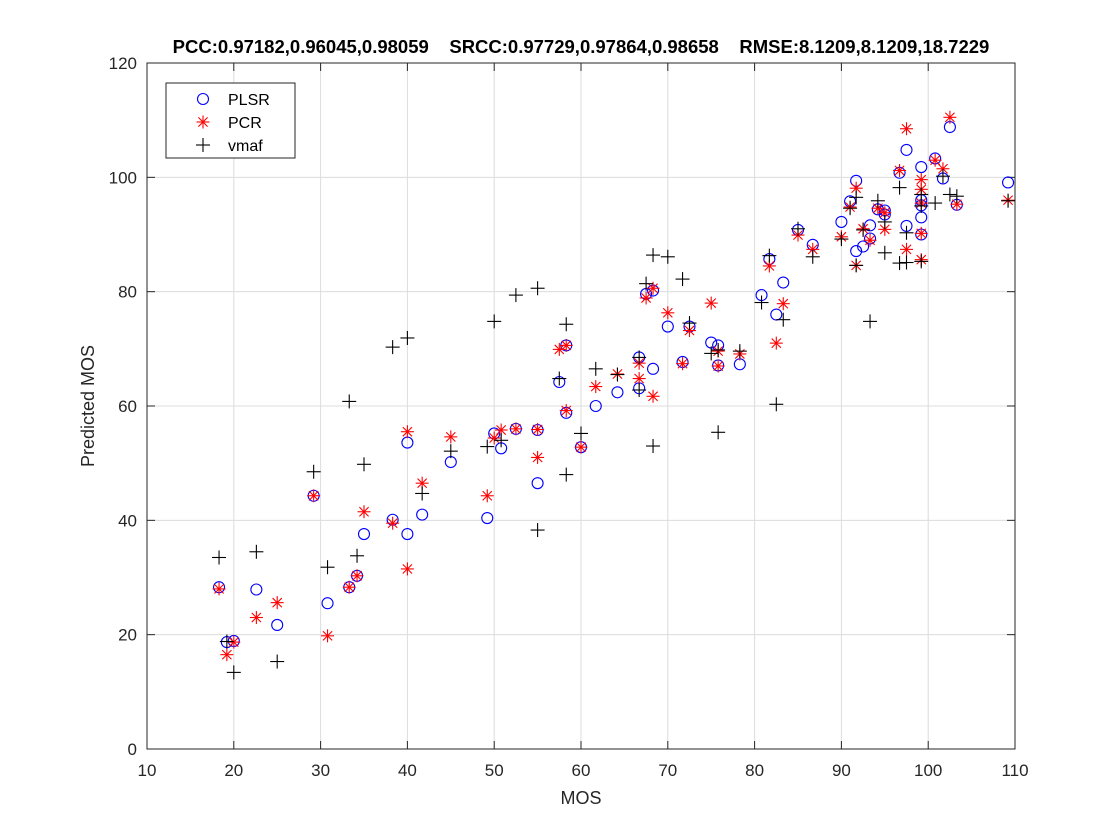 Image resolution: width=1120 pixels, height=840 pixels. I want to click on legend-label-pcr: PCR, so click(245, 123).